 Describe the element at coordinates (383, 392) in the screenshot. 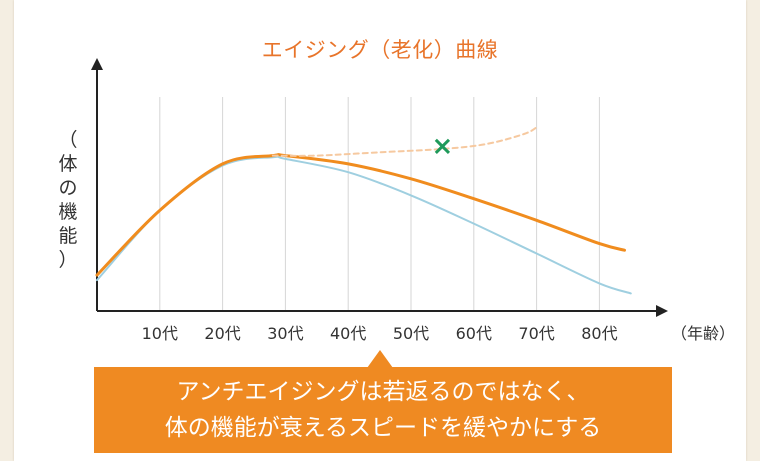

I see `callout-line-1: アンチエイジングは若返るのではなく、` at that location.